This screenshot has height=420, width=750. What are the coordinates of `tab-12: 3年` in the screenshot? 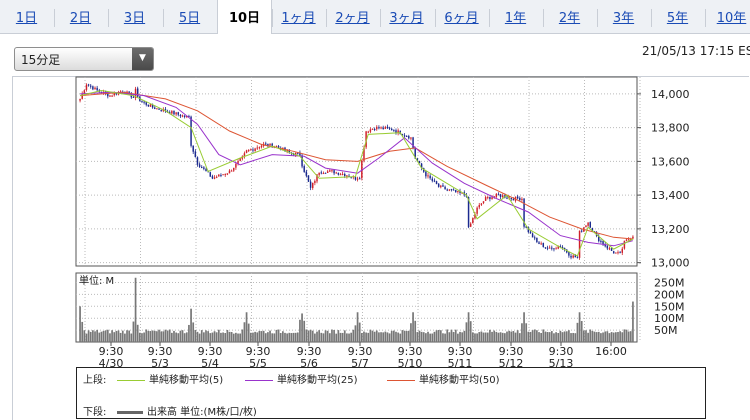 It's located at (623, 18).